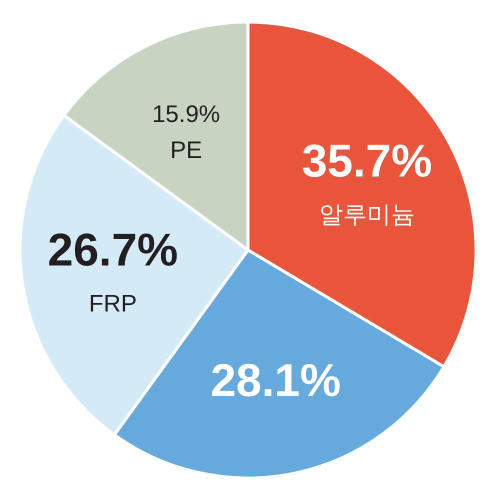  What do you see at coordinates (186, 114) in the screenshot?
I see `data-label: 15.9%` at bounding box center [186, 114].